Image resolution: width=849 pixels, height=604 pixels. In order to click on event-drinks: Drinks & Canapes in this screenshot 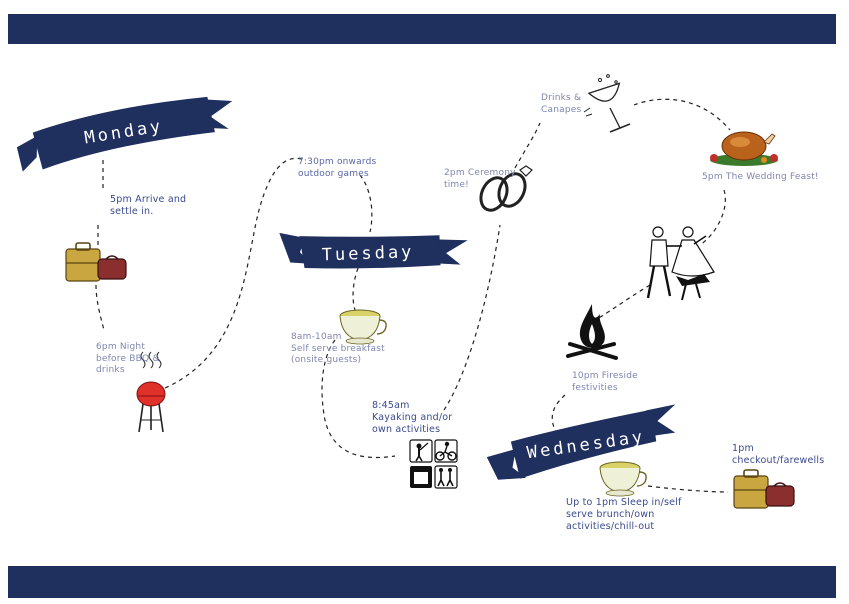, I will do `click(561, 104)`.